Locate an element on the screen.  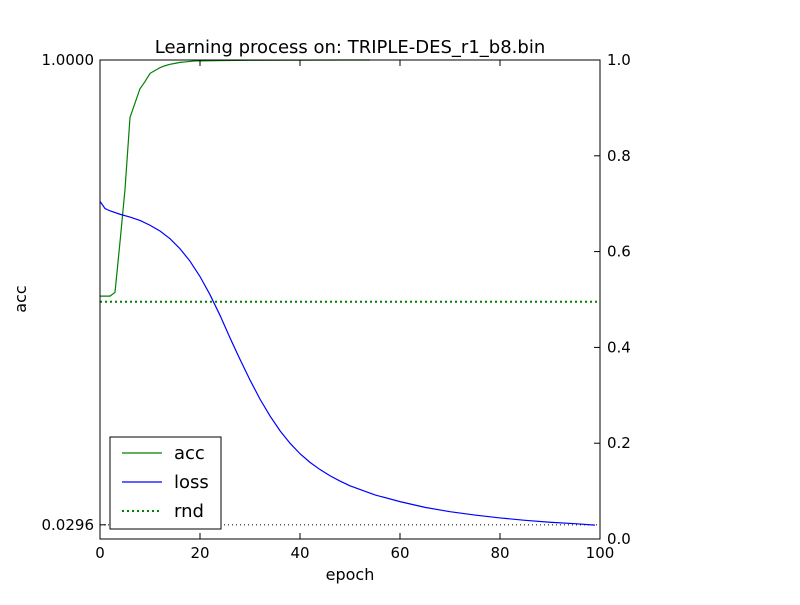
legend: acc loss rnd is located at coordinates (165, 483).